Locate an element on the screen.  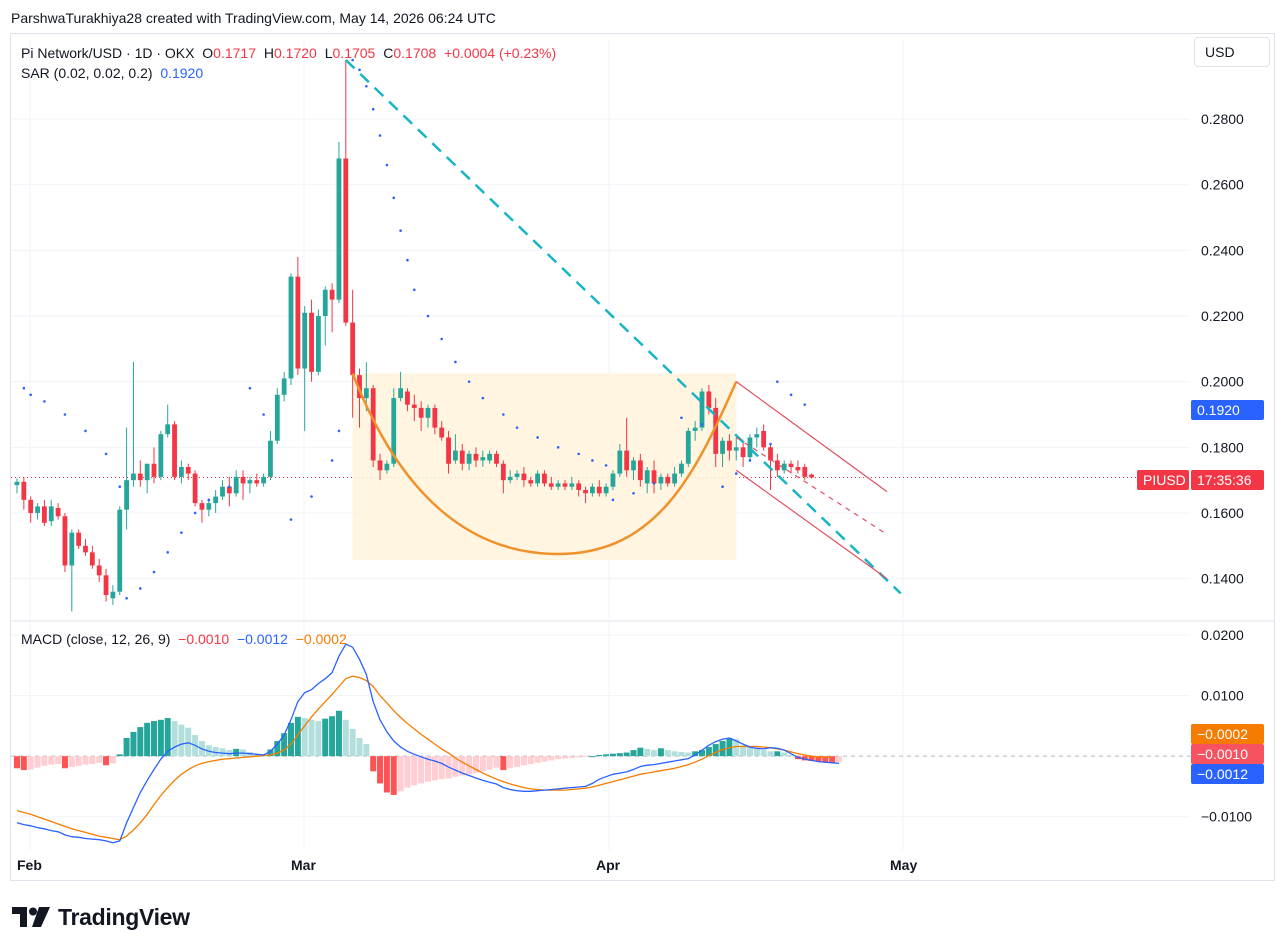
pattern-annotations is located at coordinates (544, 466).